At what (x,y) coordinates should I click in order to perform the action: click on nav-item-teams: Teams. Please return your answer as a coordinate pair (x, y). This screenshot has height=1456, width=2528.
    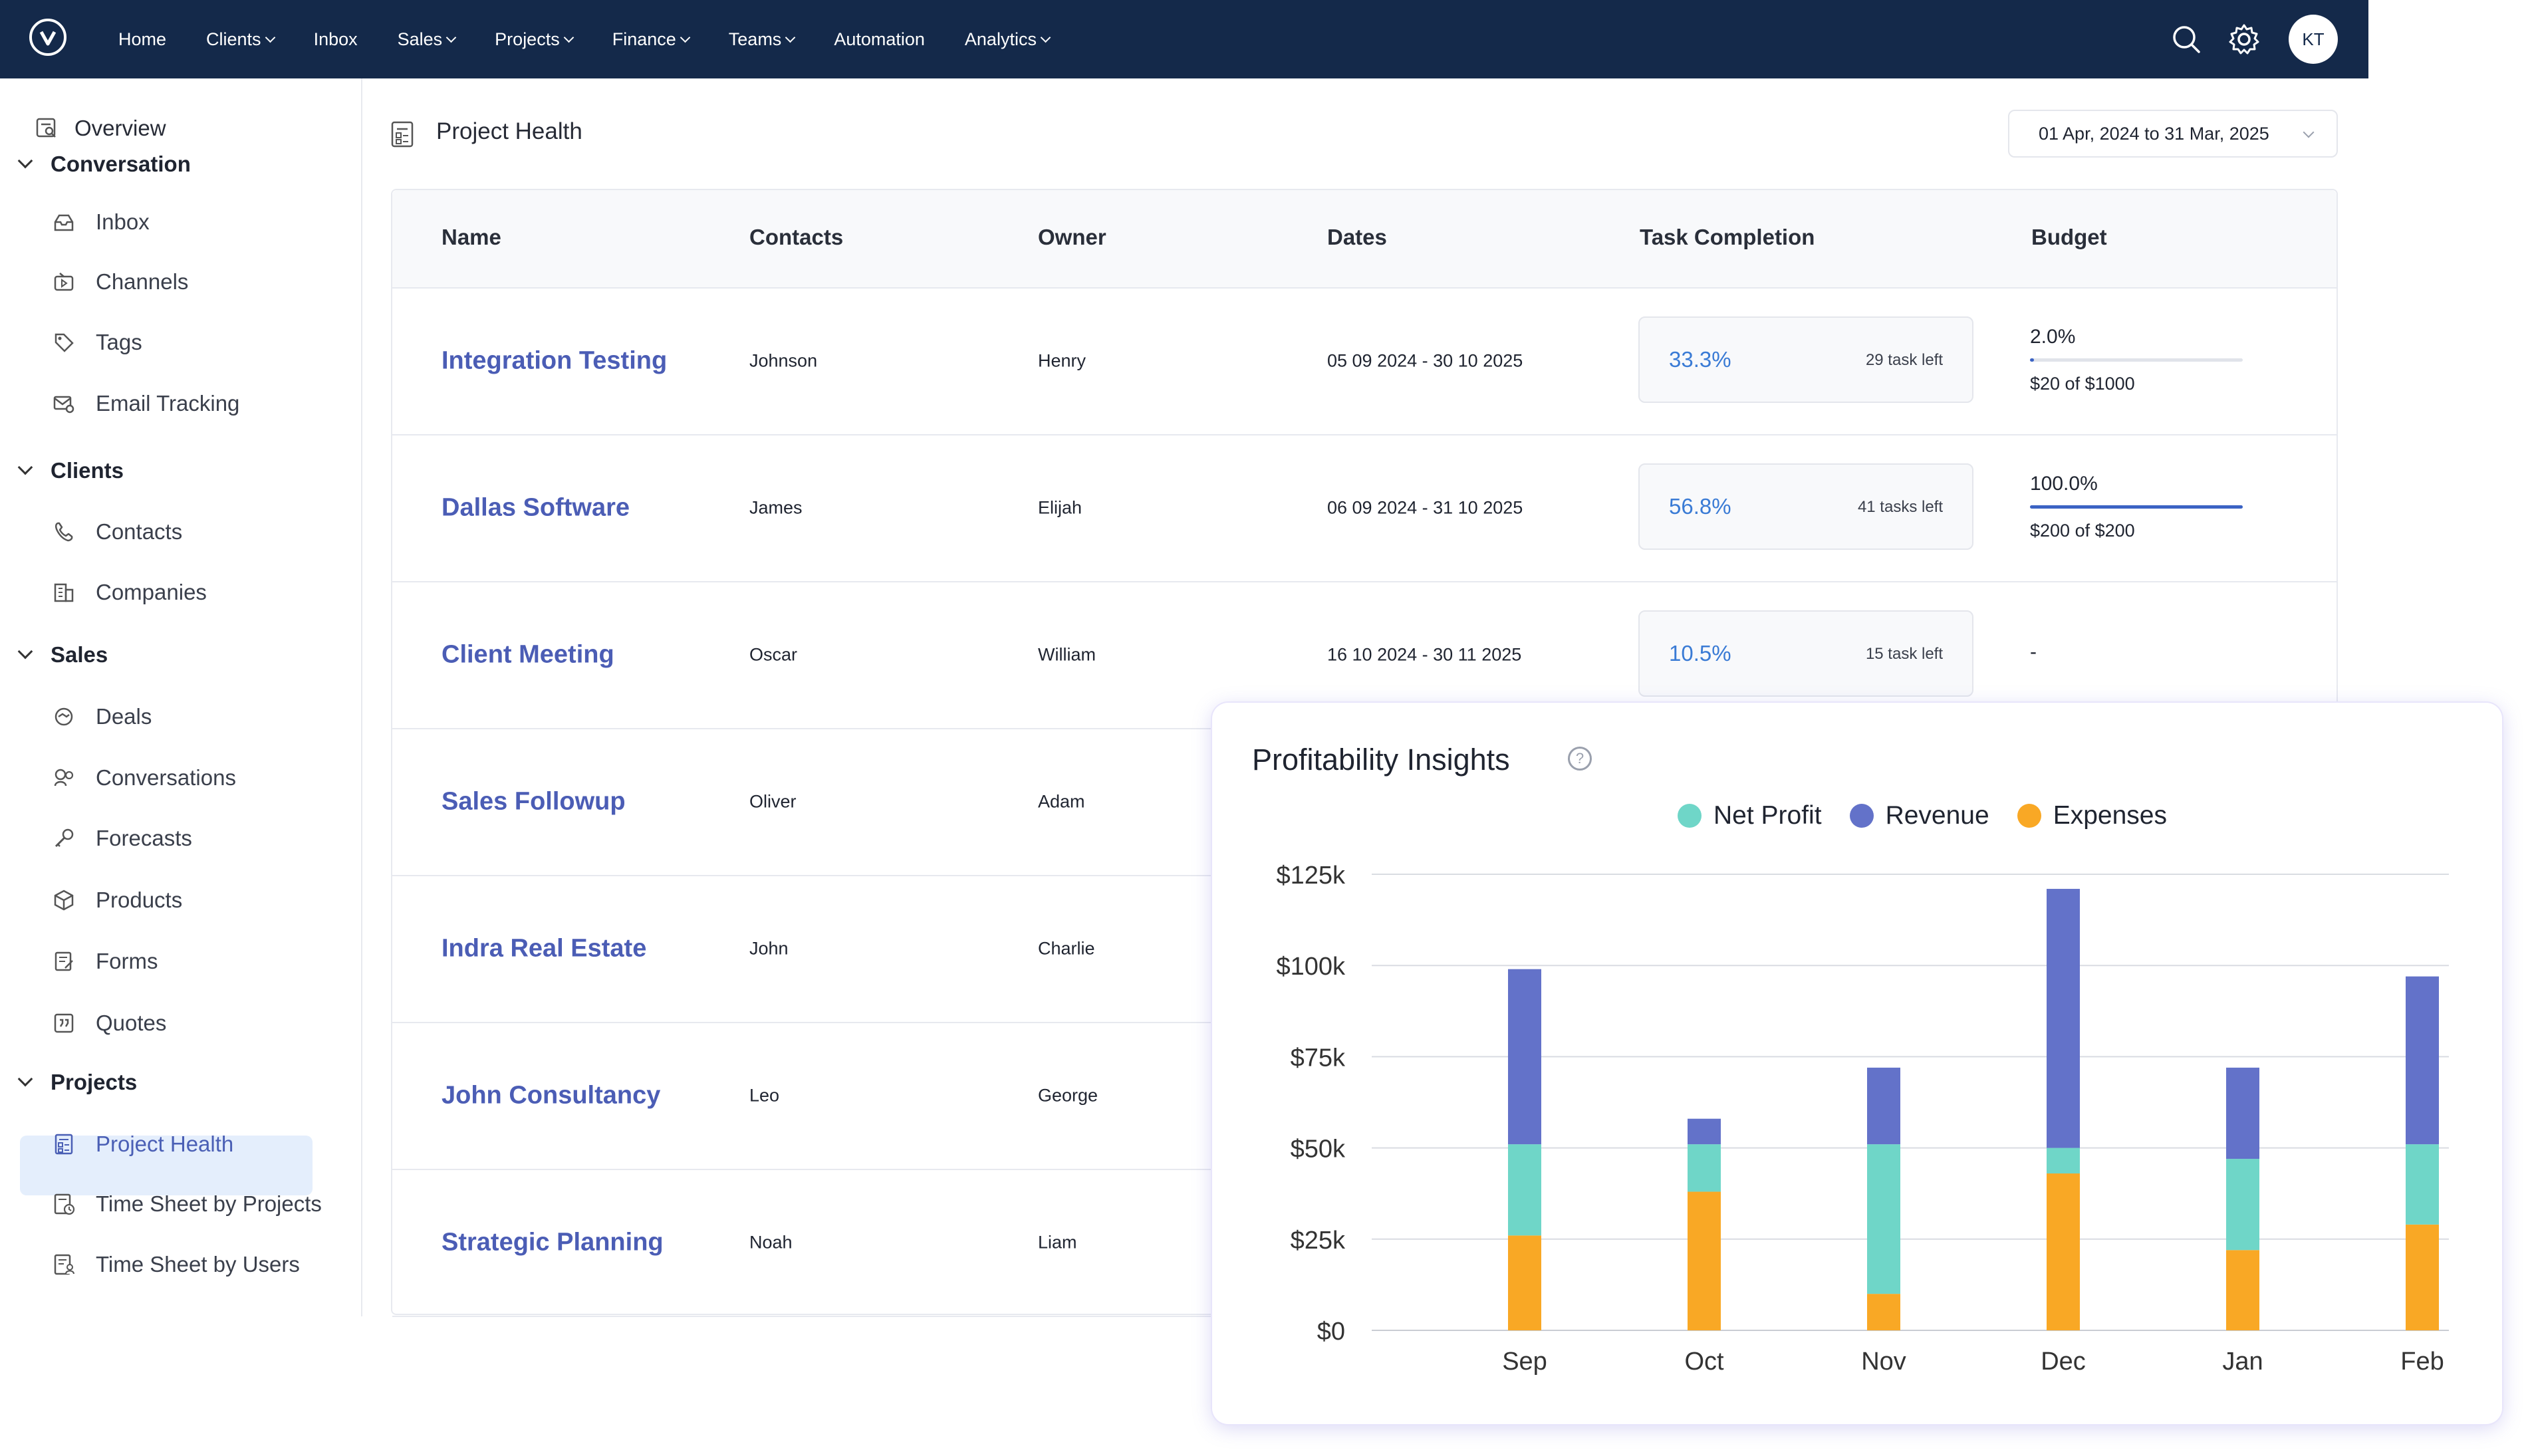
    Looking at the image, I should click on (762, 39).